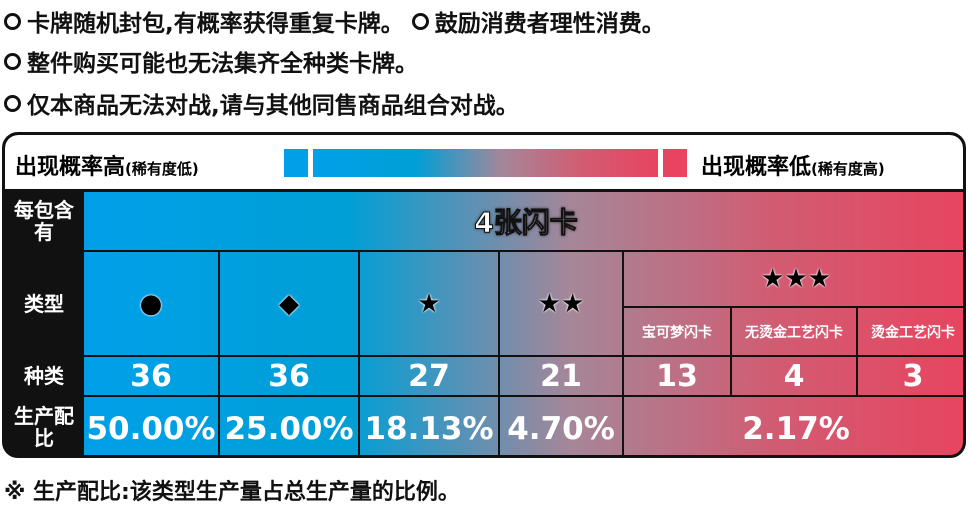 Image resolution: width=968 pixels, height=506 pixels. Describe the element at coordinates (334, 21) in the screenshot. I see `note-1: 卡牌随机封包,有概率获得重复卡牌。 鼓励消费者理性消费。` at that location.